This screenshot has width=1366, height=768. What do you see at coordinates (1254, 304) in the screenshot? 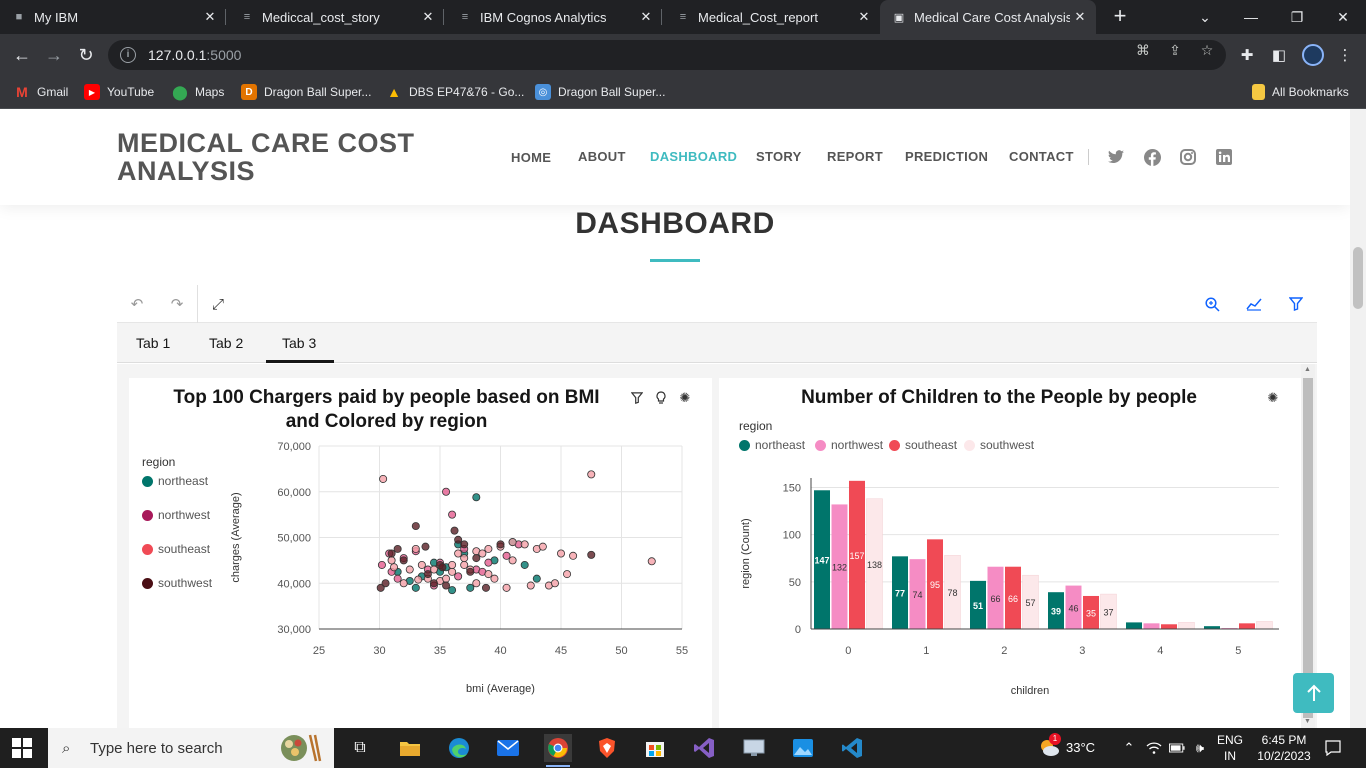
I see `trend-icon` at bounding box center [1254, 304].